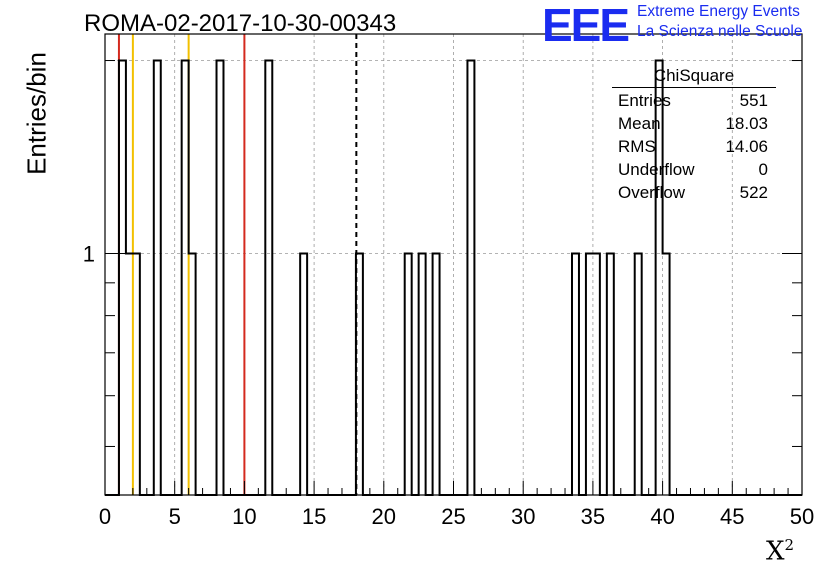 Image resolution: width=836 pixels, height=572 pixels. Describe the element at coordinates (753, 100) in the screenshot. I see `stat-value: 551` at that location.